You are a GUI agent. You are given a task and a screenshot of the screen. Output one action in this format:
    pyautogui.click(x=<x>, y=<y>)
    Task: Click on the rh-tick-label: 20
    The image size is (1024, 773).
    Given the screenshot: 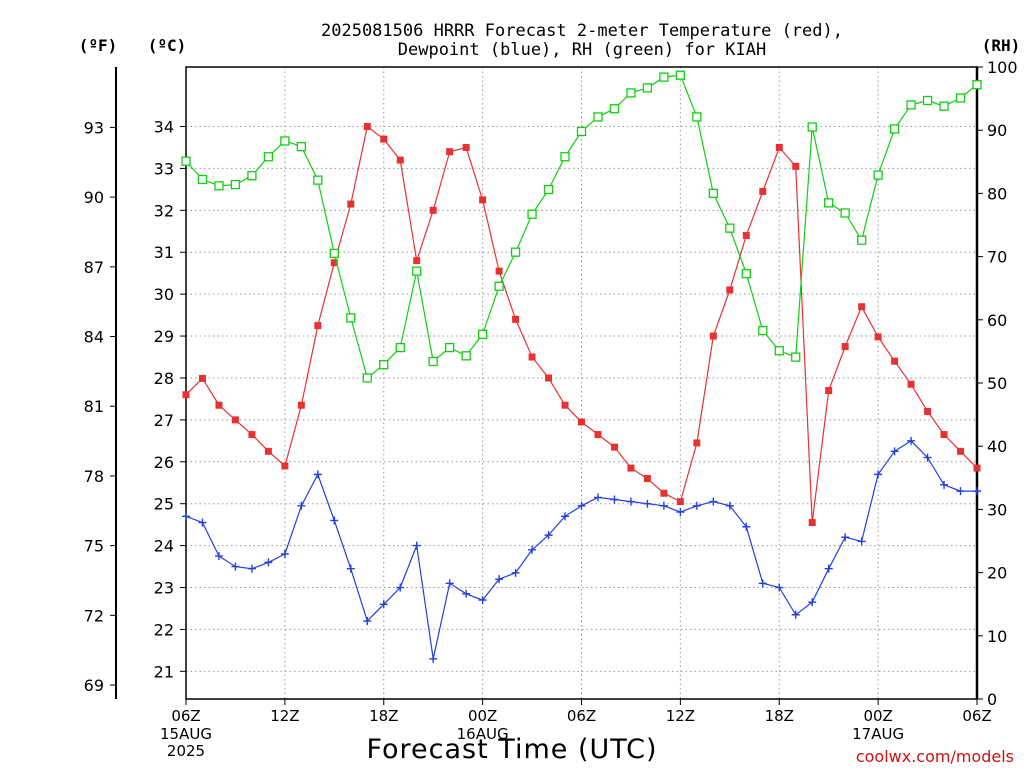 What is the action you would take?
    pyautogui.click(x=997, y=573)
    